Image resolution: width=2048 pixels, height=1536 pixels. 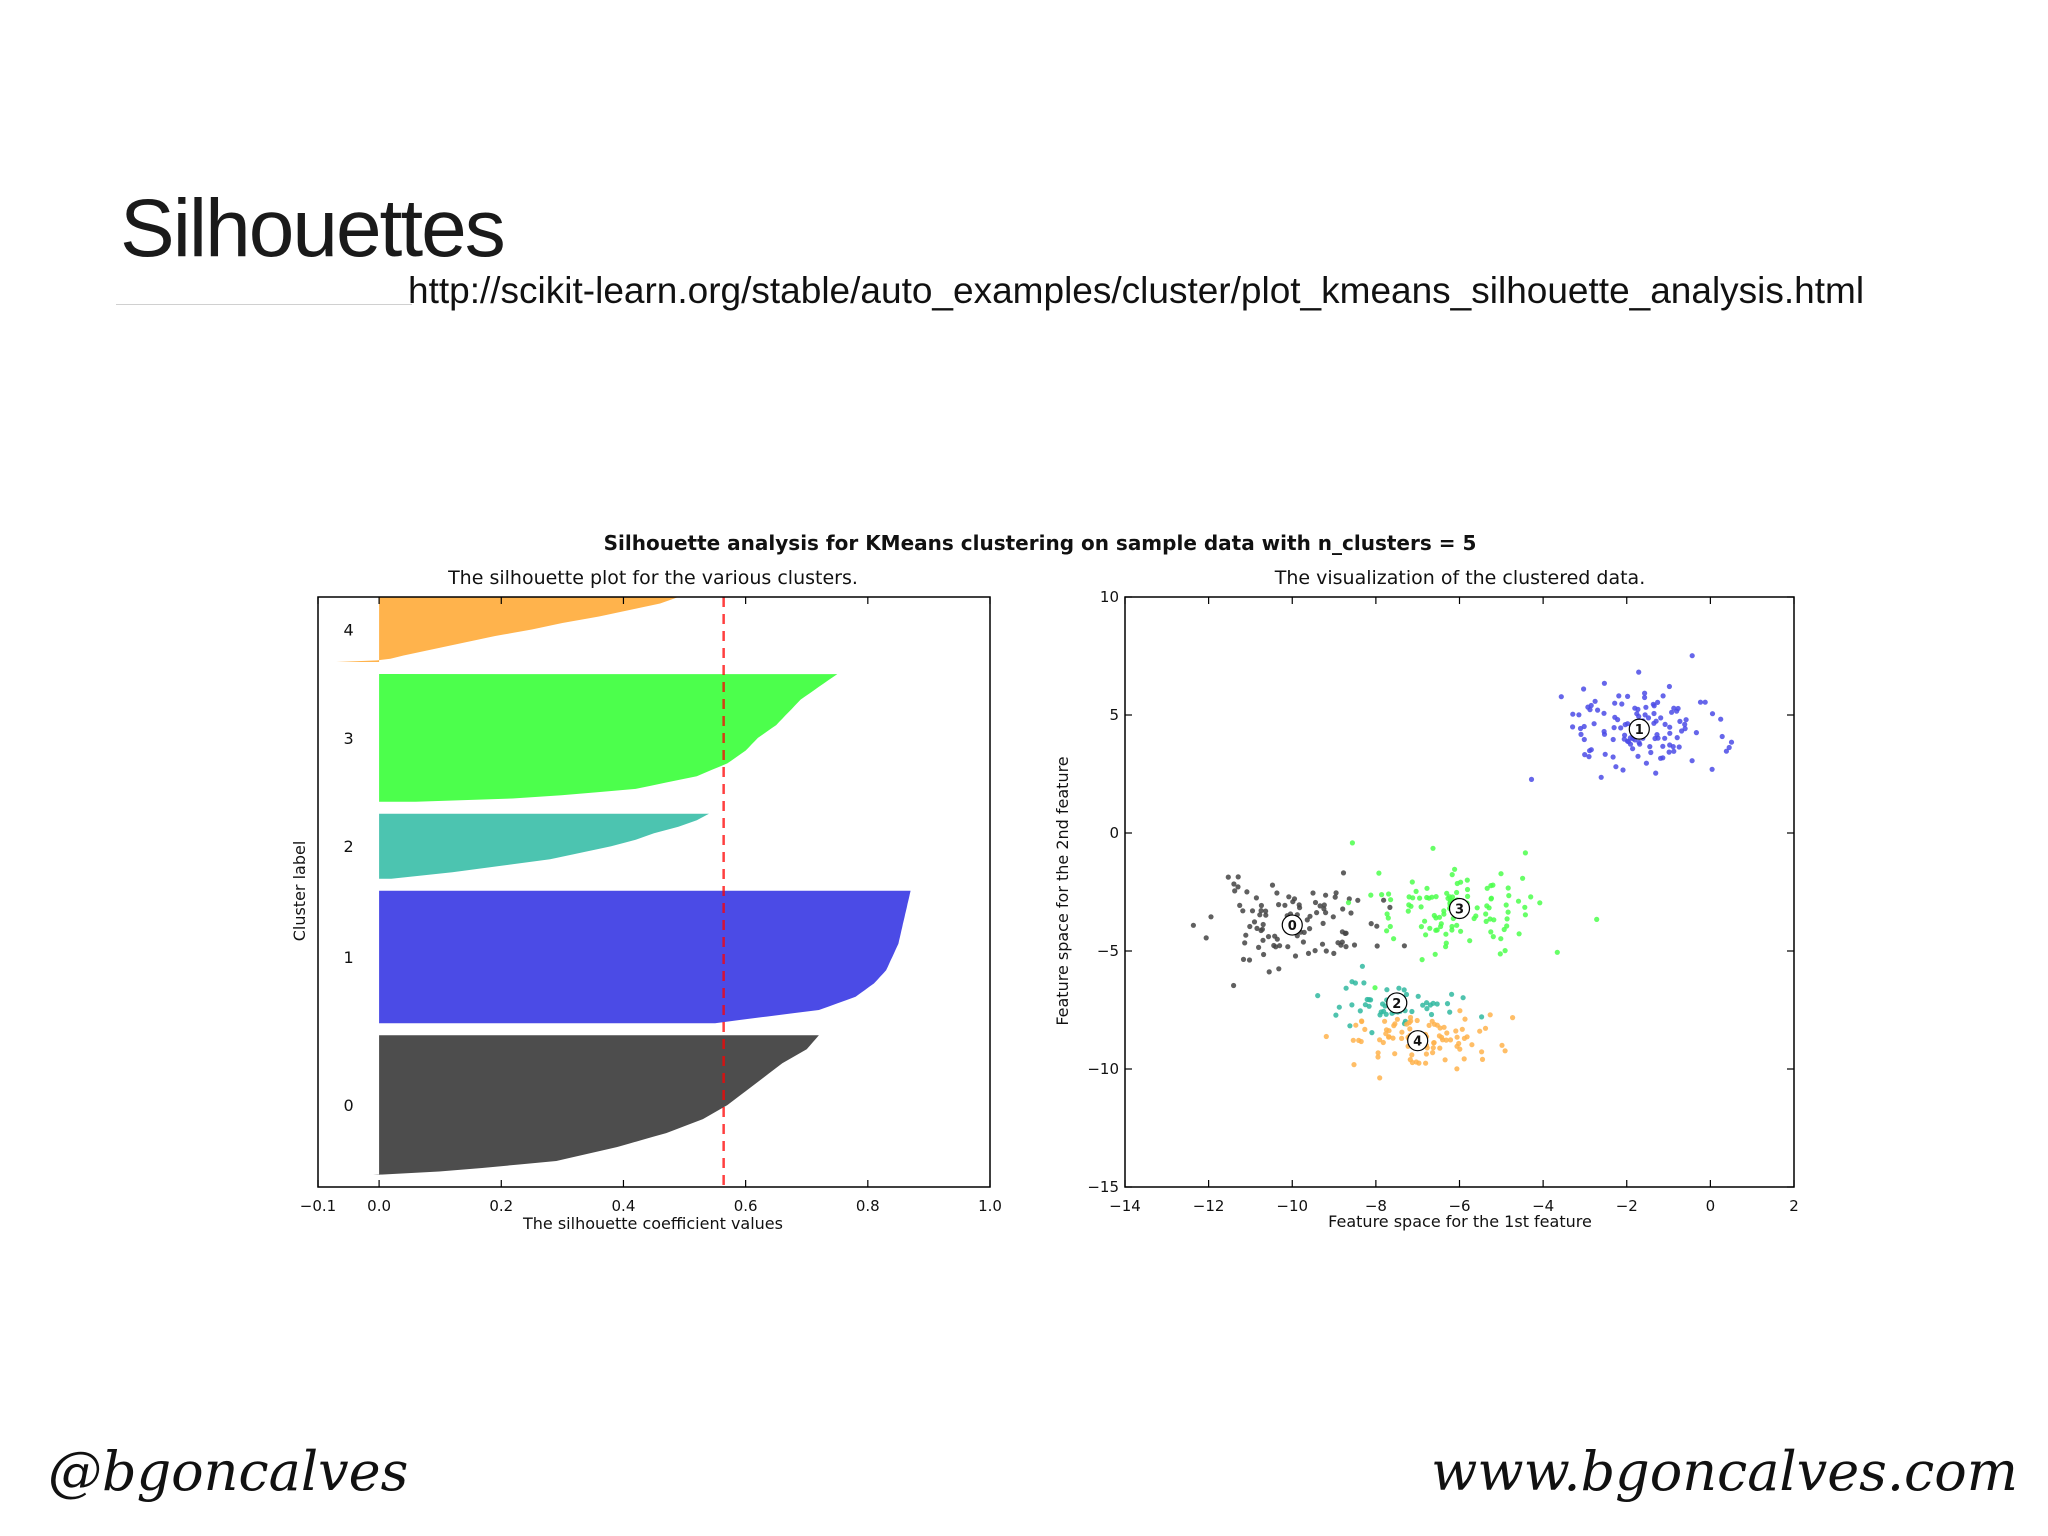 What do you see at coordinates (1062, 890) in the screenshot?
I see `scatter-y-axis-label: Feature space for the 2nd feature` at bounding box center [1062, 890].